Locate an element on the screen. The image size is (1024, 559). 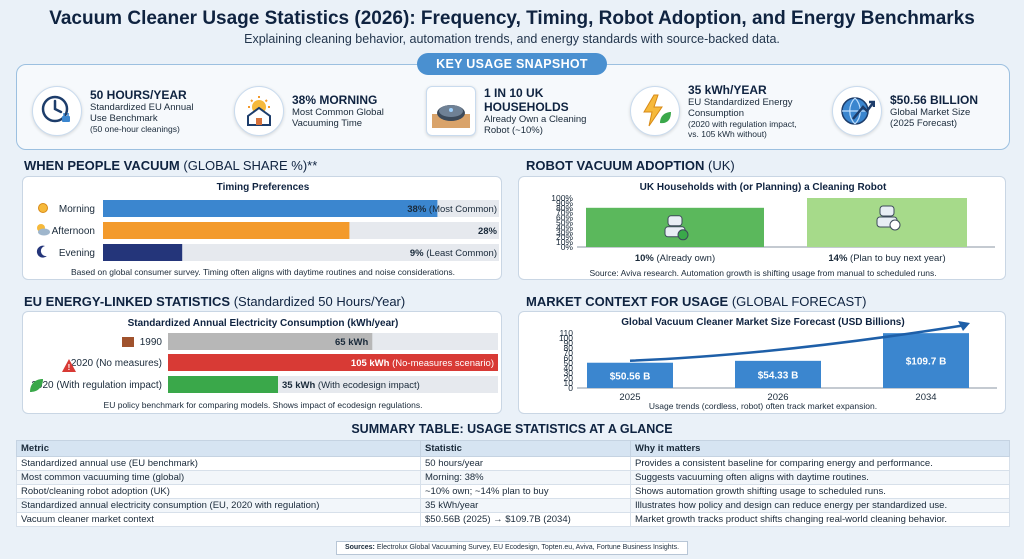
y-tick-label: 60% is located at coordinates (564, 218).